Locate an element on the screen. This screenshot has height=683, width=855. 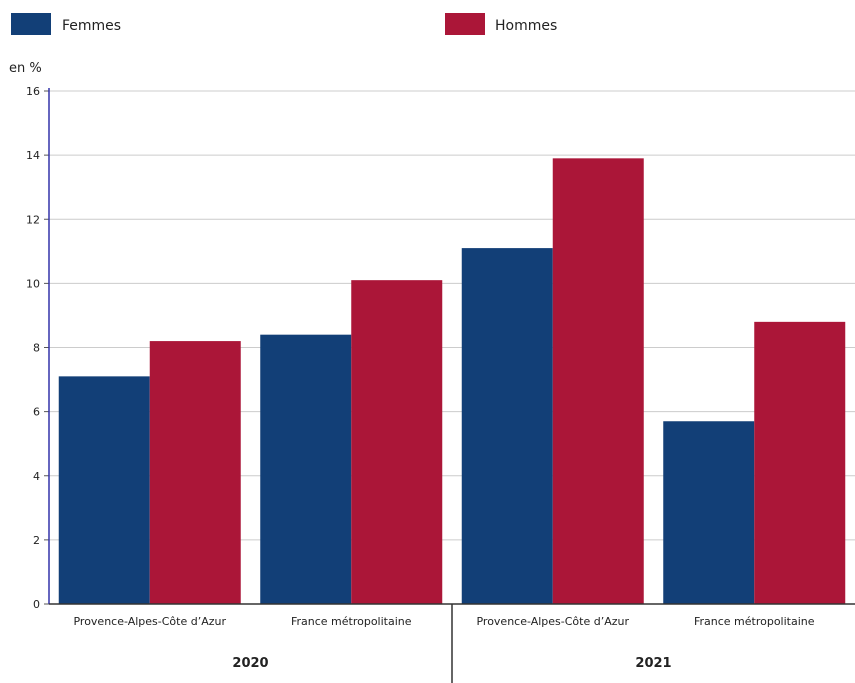
legend-swatch-femmes is located at coordinates (31, 24).